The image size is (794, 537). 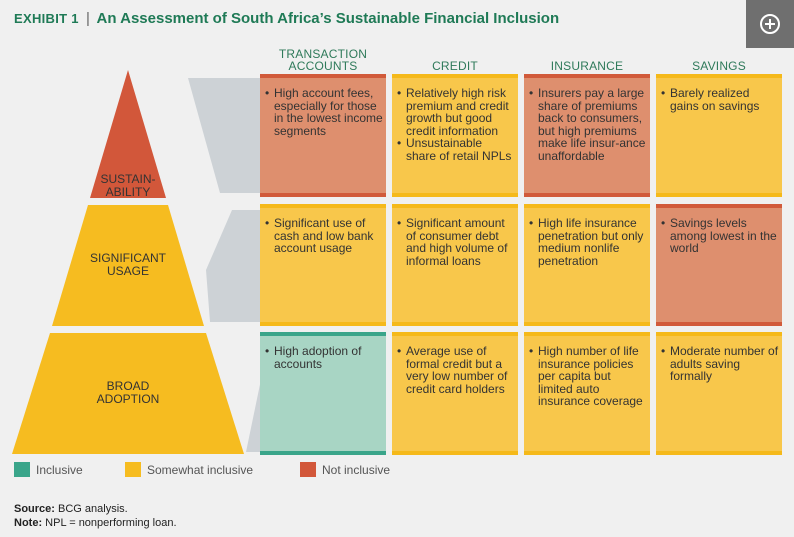 What do you see at coordinates (95, 523) in the screenshot?
I see `npl-note: Note: NPL = nonperforming loan.` at bounding box center [95, 523].